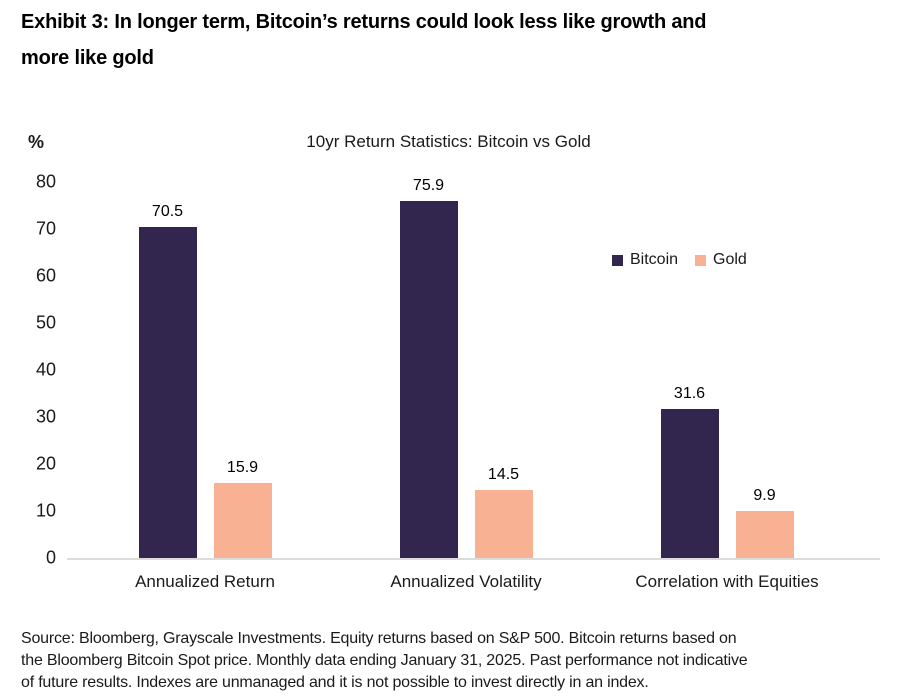  What do you see at coordinates (45, 228) in the screenshot?
I see `y-tick-label: 70` at bounding box center [45, 228].